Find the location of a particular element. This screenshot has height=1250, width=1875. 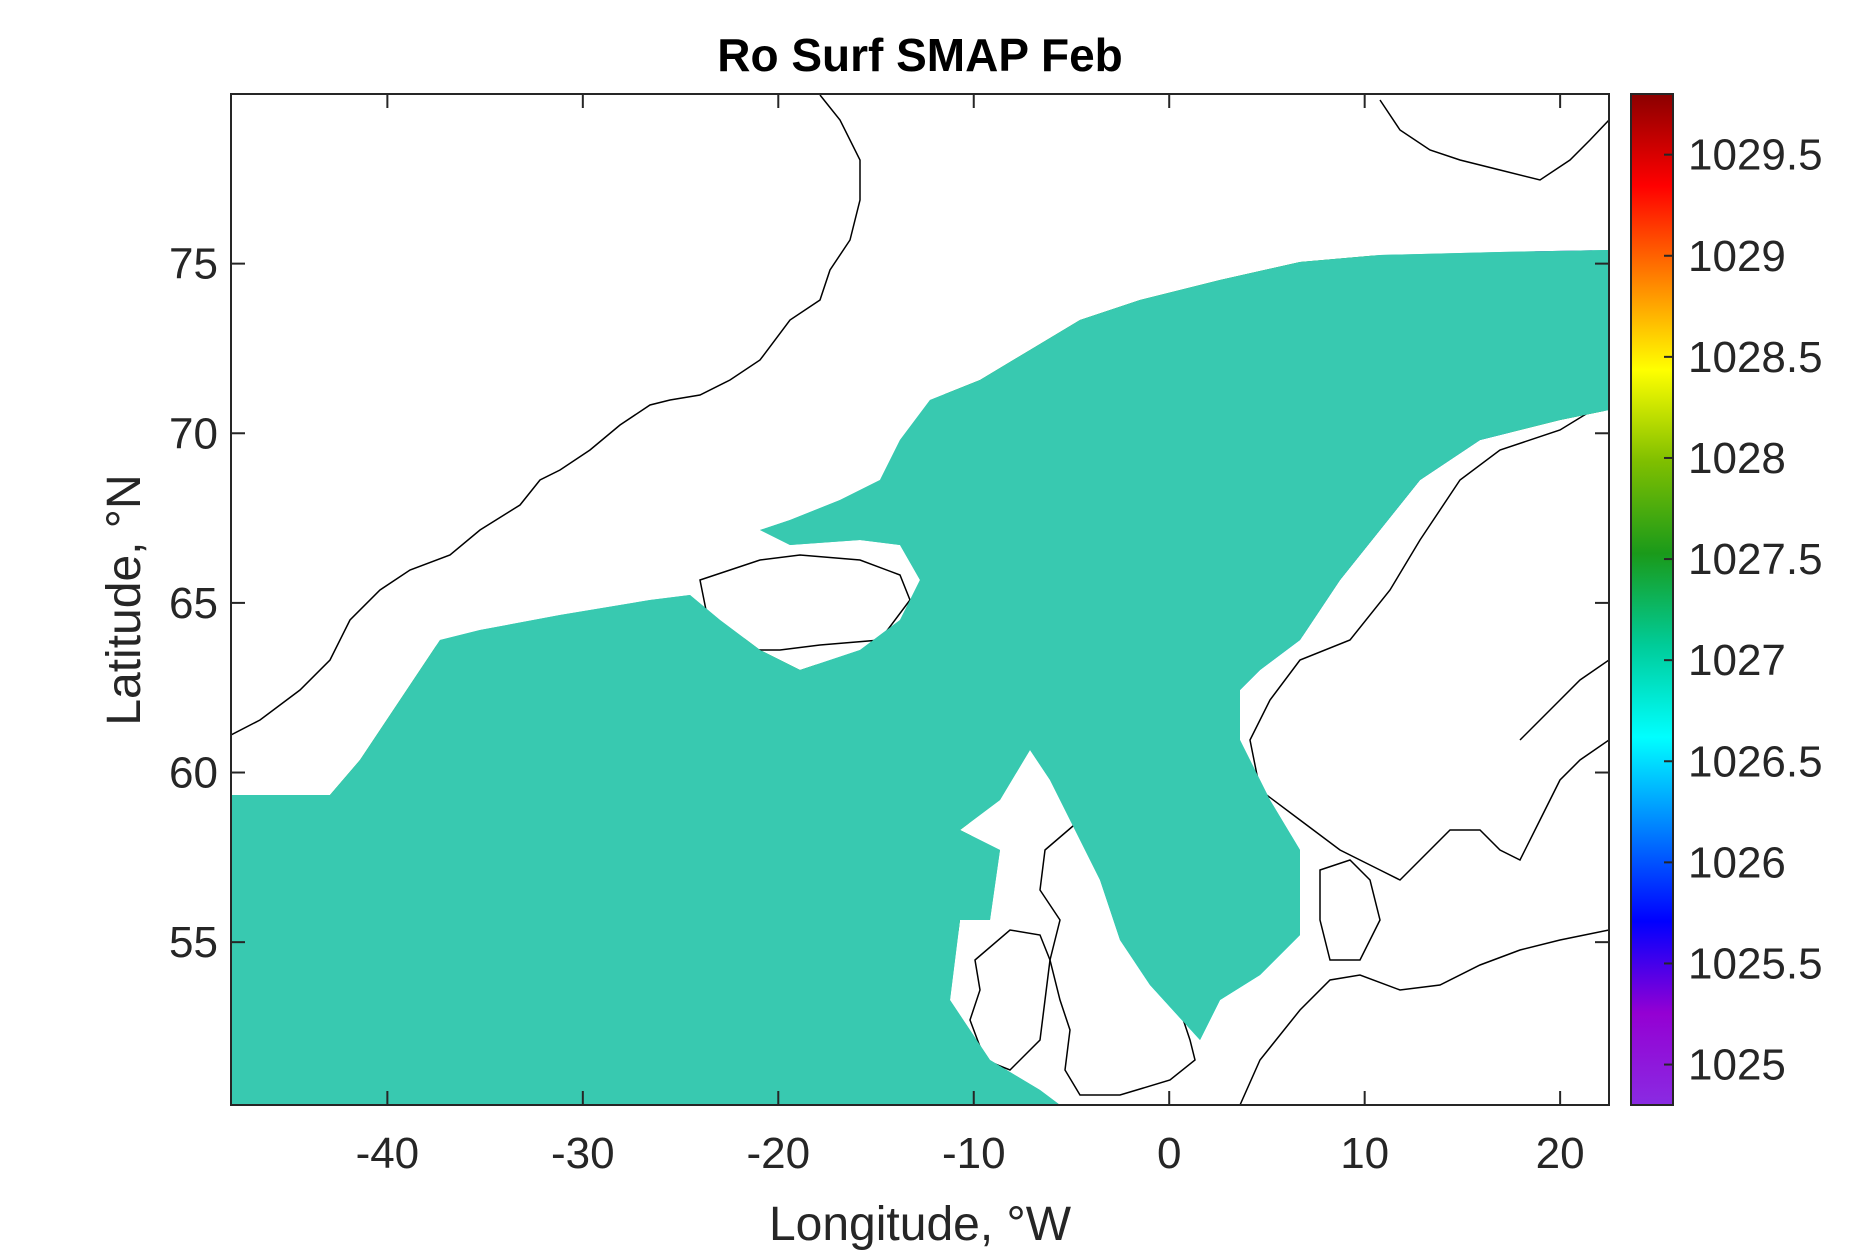

colorbar-tick-label: 1026 is located at coordinates (1737, 862).